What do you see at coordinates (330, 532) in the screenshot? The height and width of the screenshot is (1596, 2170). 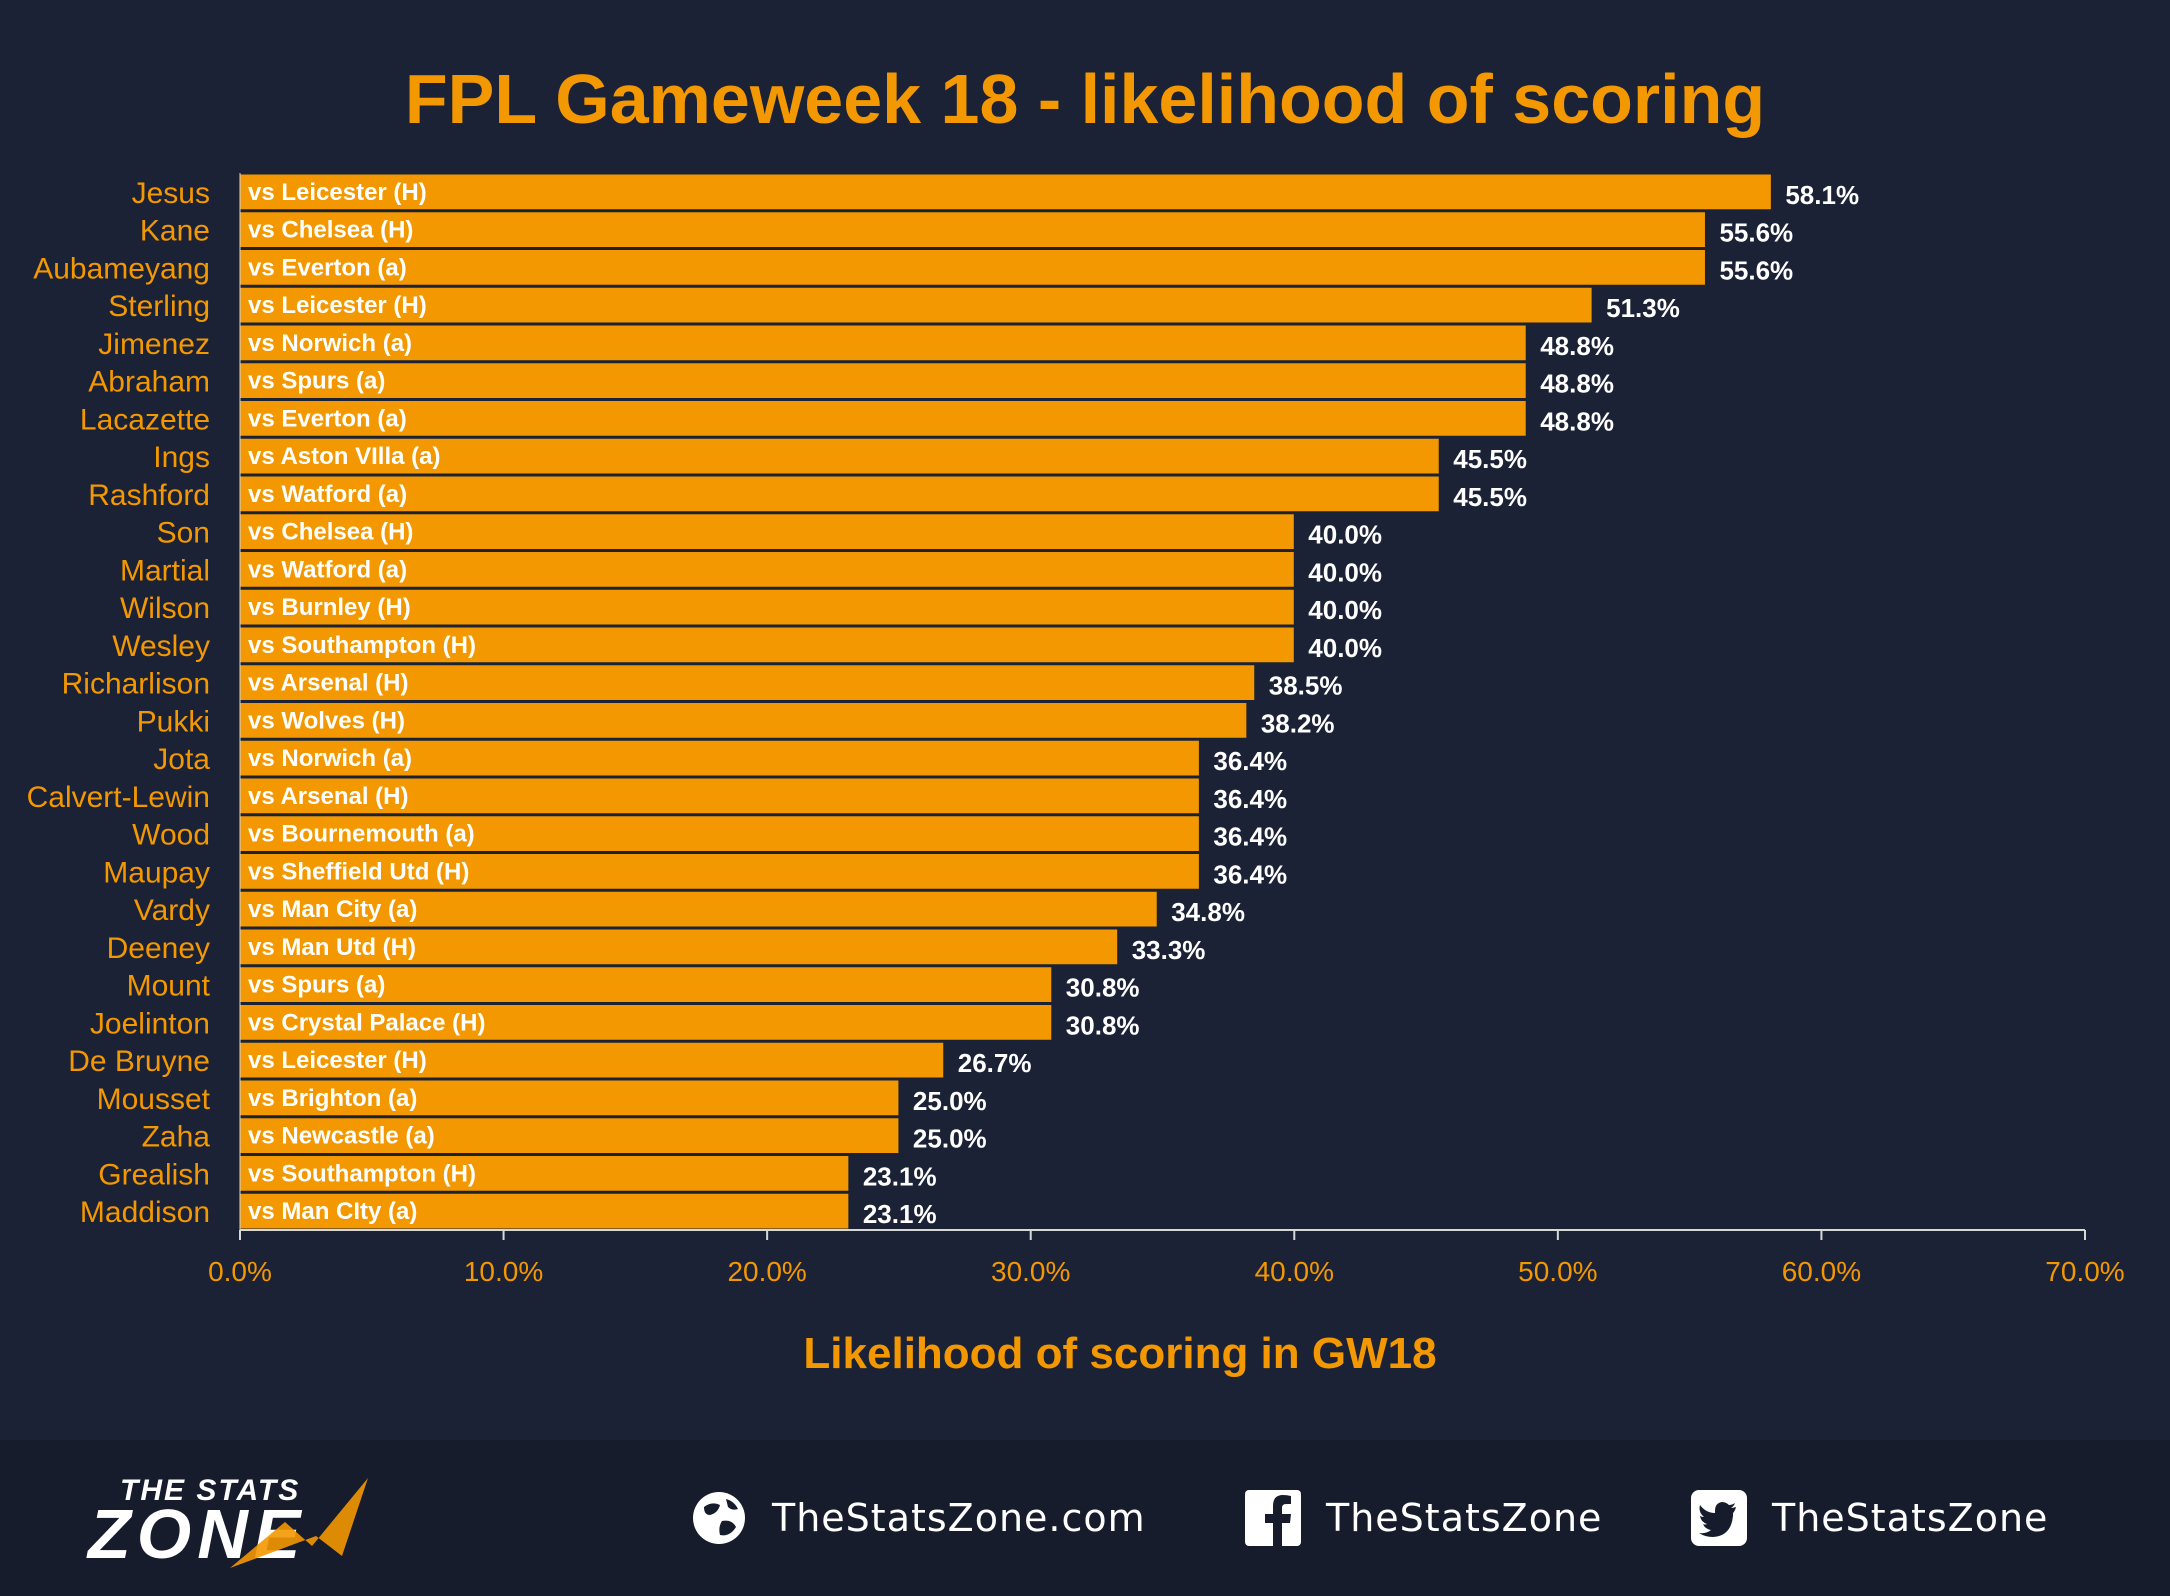 I see `fixture-label: vs Chelsea (H)` at bounding box center [330, 532].